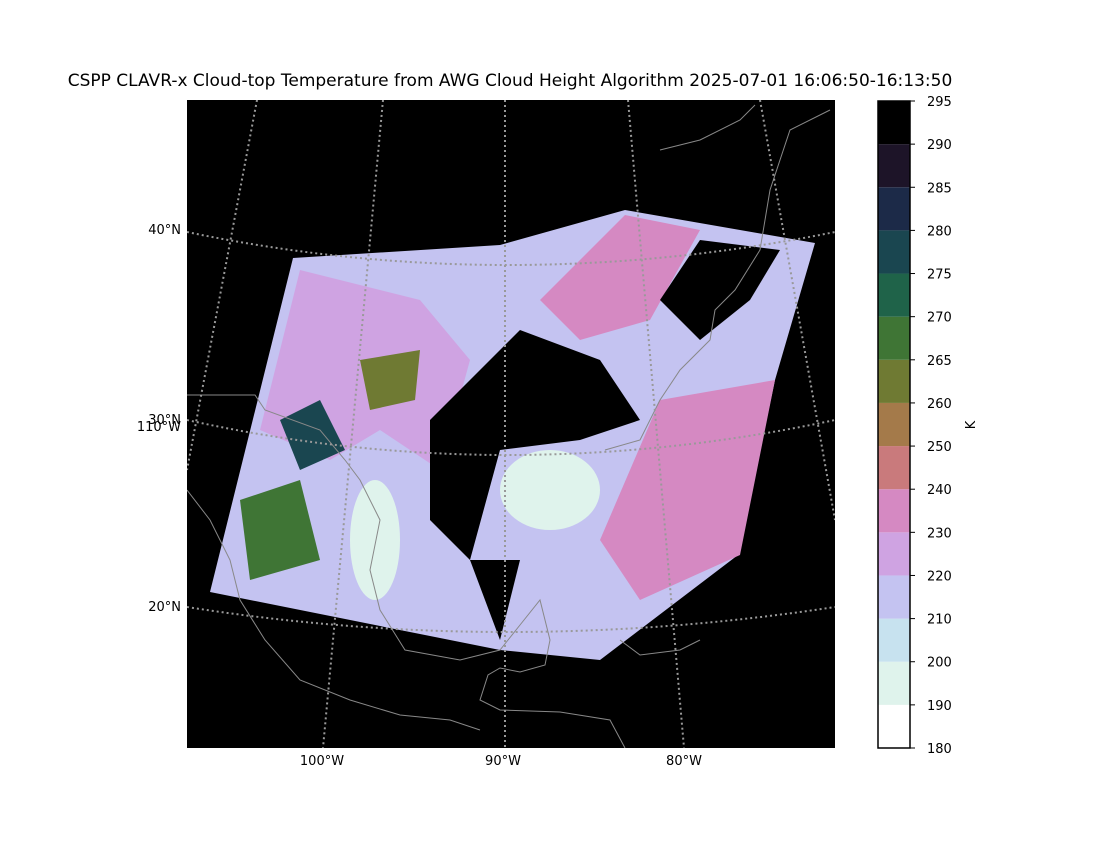 The width and height of the screenshot is (1120, 844). Describe the element at coordinates (322, 761) in the screenshot. I see `lon-label: 100°W` at that location.